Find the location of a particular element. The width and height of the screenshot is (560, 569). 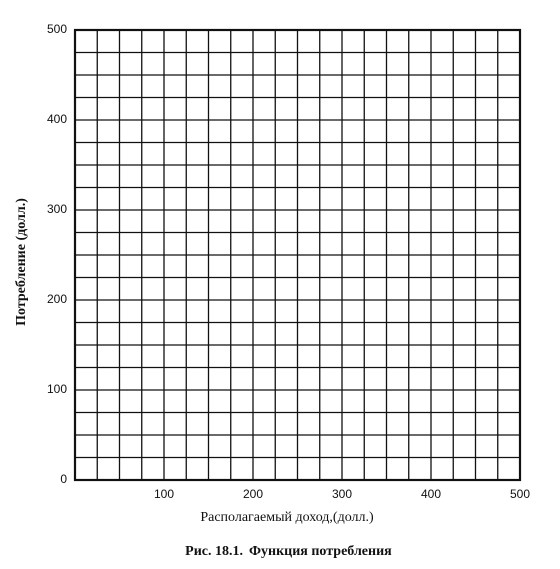

x-axis-label: Располагаемый доход,(долл.) is located at coordinates (287, 517).